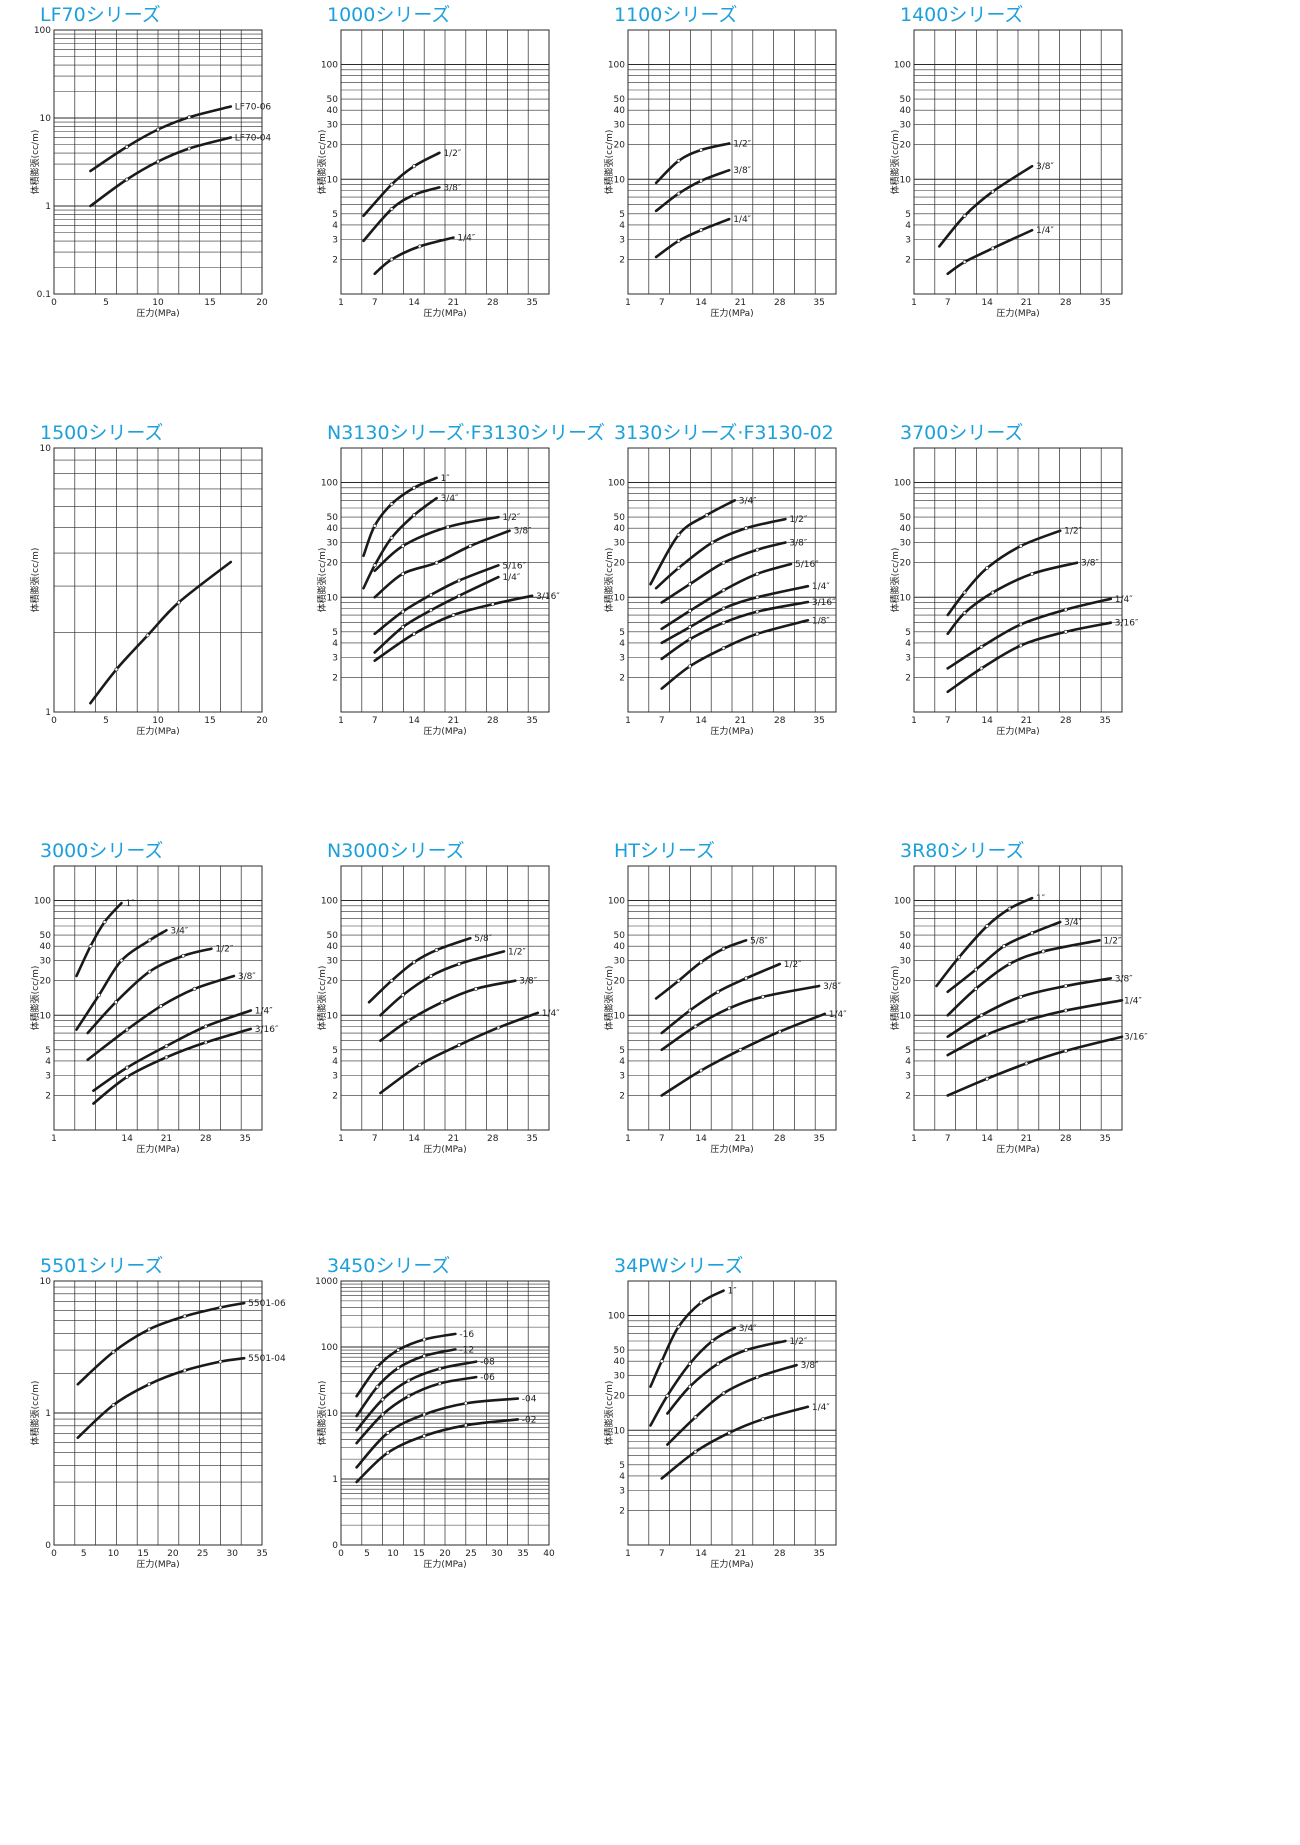 The image size is (1300, 1845). I want to click on series-label: 5/8″, so click(759, 941).